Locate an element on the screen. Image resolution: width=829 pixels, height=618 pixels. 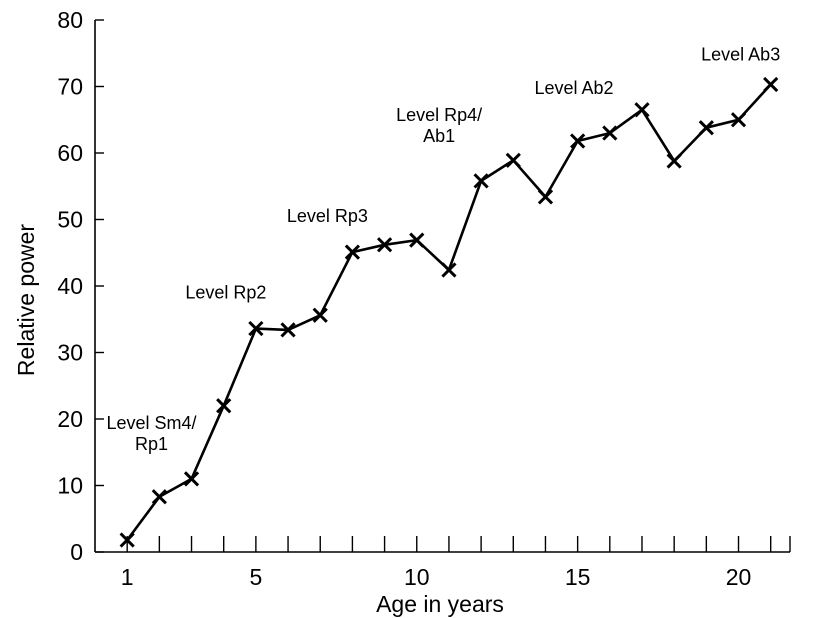
y-tick-label: 20 is located at coordinates (70, 419).